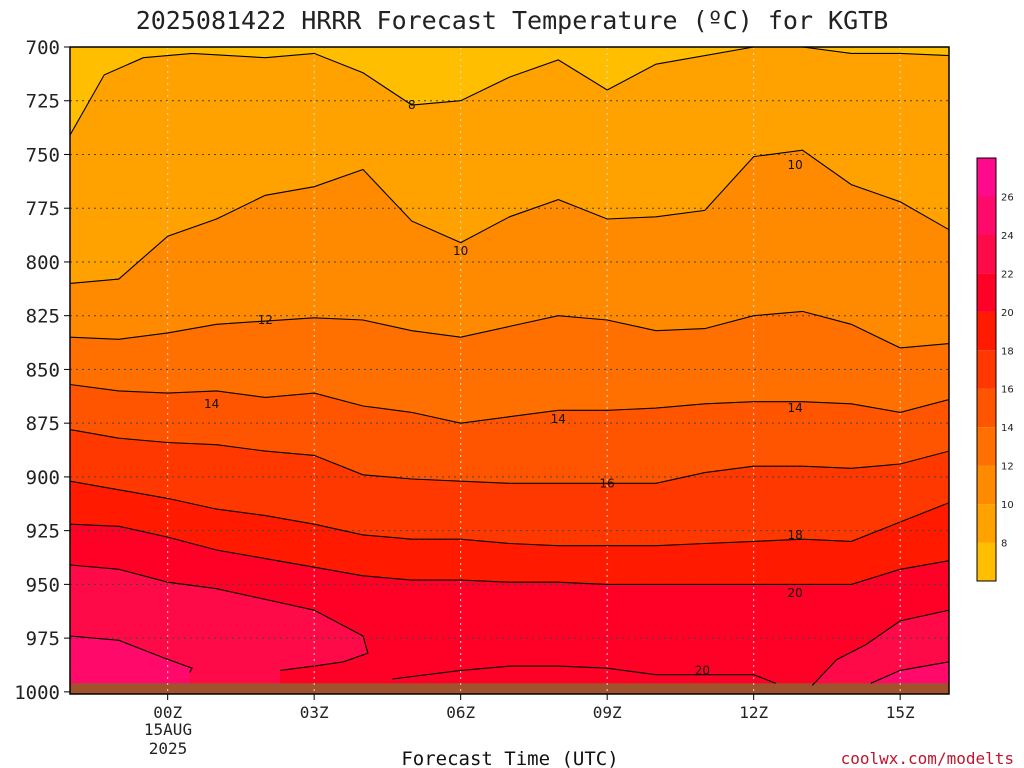 The image size is (1024, 768). Describe the element at coordinates (1007, 505) in the screenshot. I see `colorbar-tick-label: 10` at that location.